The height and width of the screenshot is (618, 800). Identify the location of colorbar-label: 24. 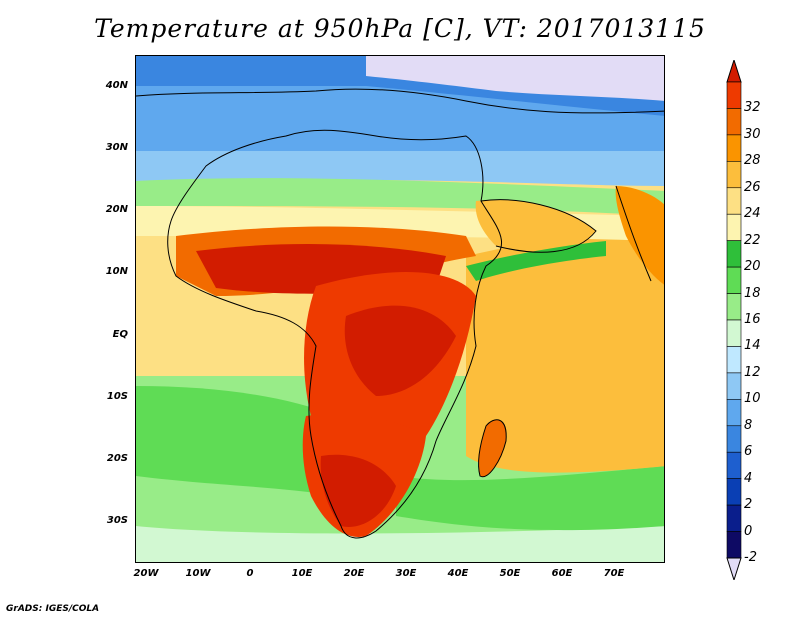
(752, 214).